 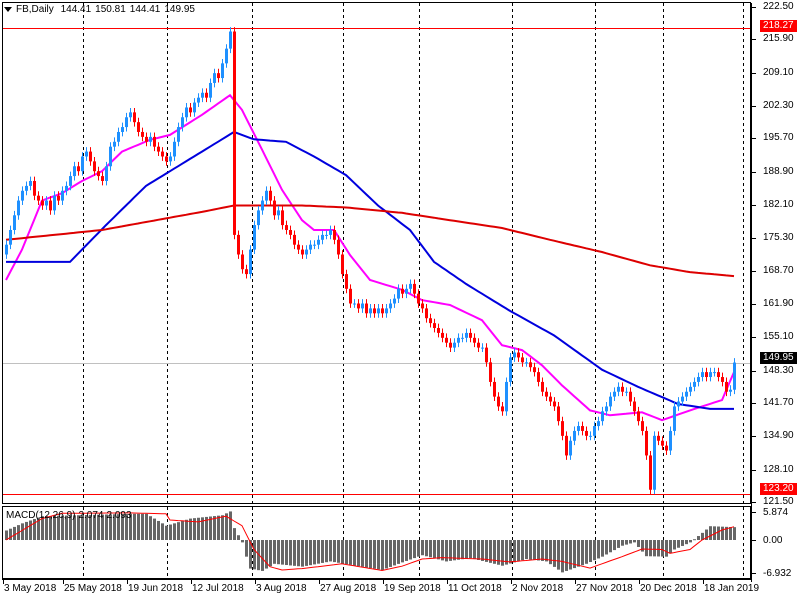 What do you see at coordinates (475, 588) in the screenshot?
I see `time-axis-label: 11 Oct 2018` at bounding box center [475, 588].